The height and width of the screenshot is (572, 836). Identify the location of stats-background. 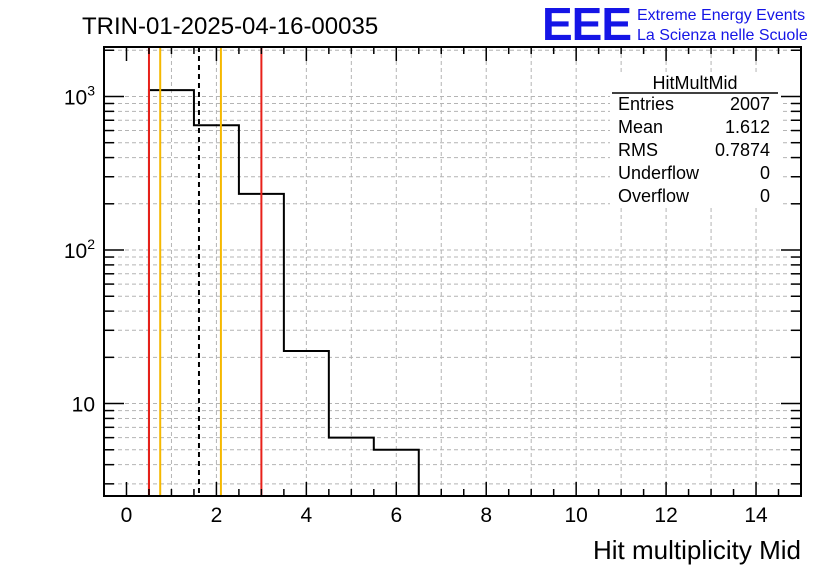
(695, 139).